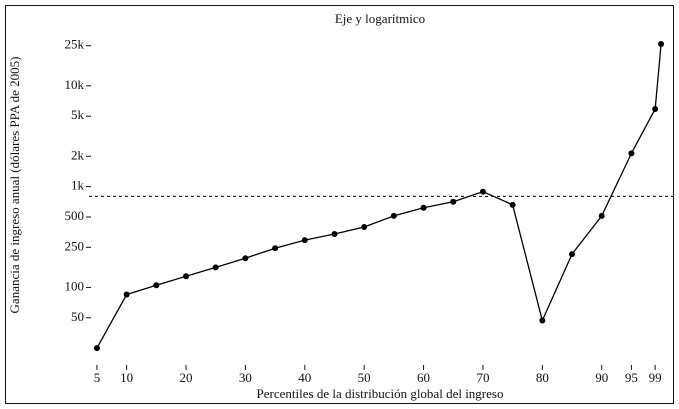  What do you see at coordinates (75, 84) in the screenshot?
I see `y-tick-label: 10k` at bounding box center [75, 84].